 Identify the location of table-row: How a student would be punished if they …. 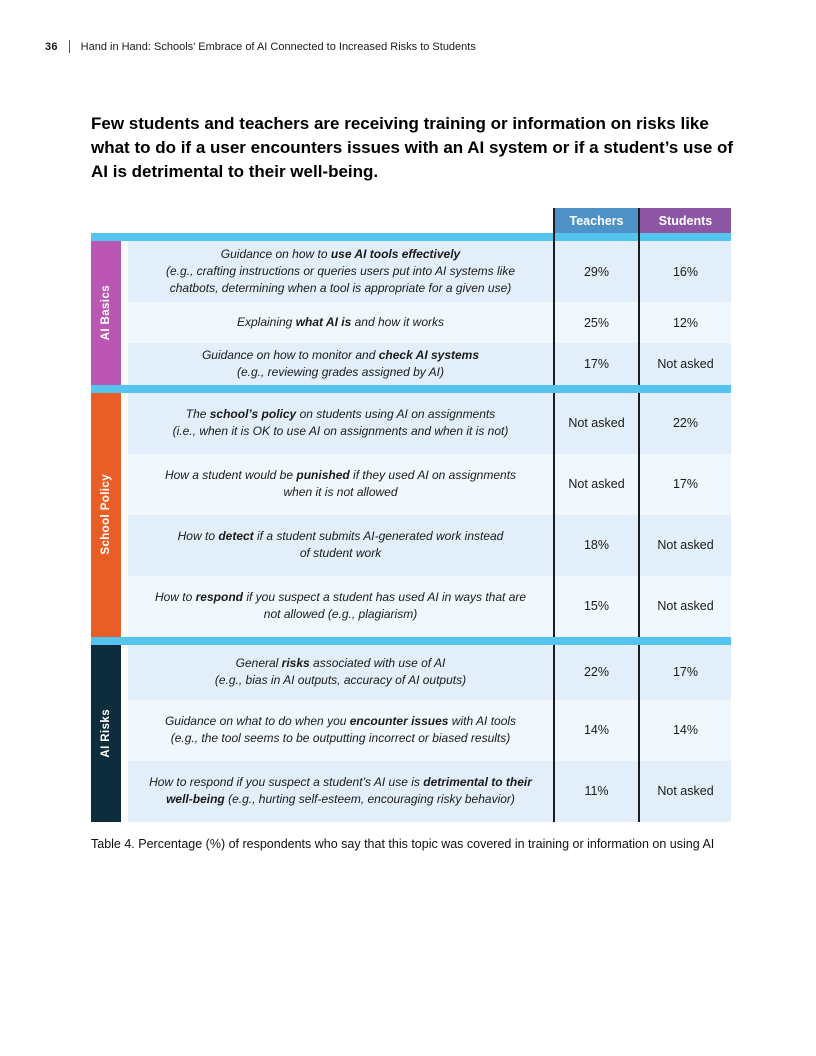
(429, 484).